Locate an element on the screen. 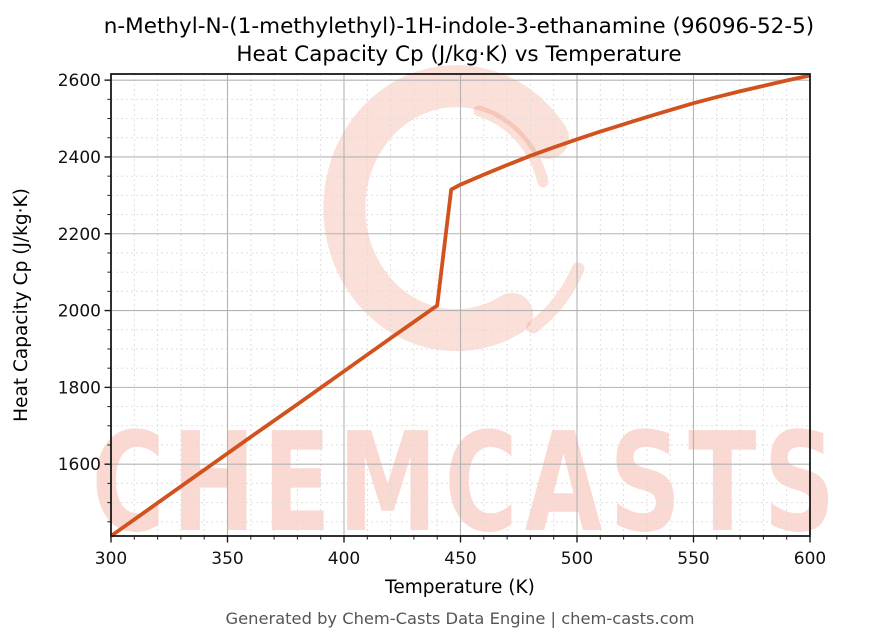  x-tick-label: 450 is located at coordinates (460, 559).